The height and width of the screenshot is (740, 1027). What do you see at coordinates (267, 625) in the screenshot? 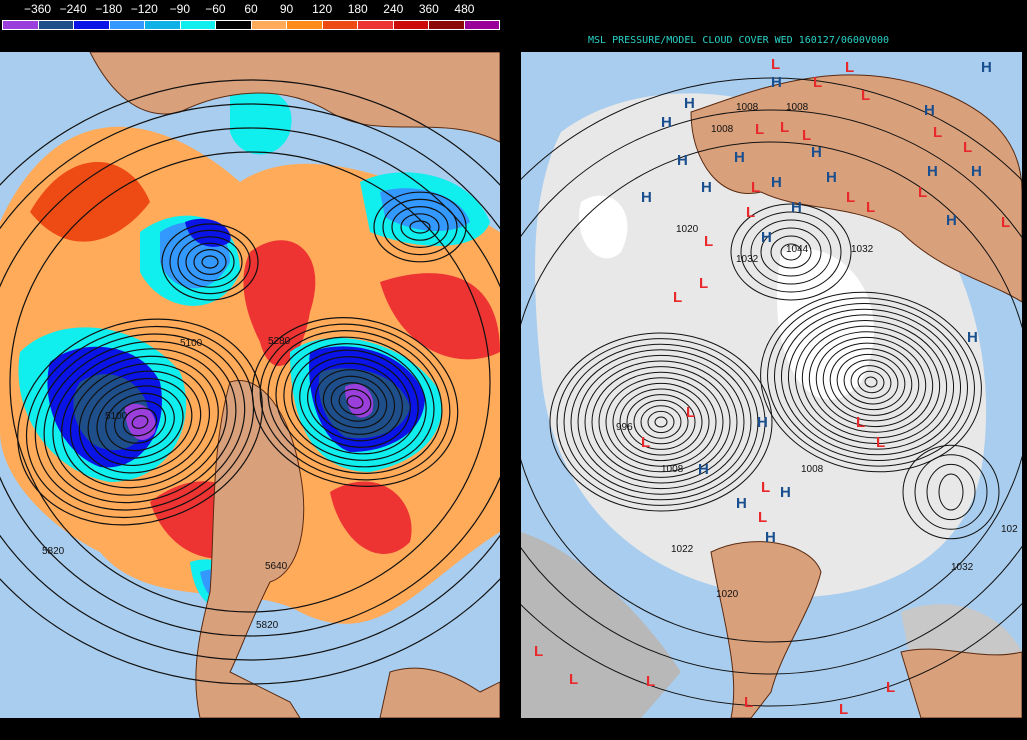
I see `contour-label: 5820` at bounding box center [267, 625].